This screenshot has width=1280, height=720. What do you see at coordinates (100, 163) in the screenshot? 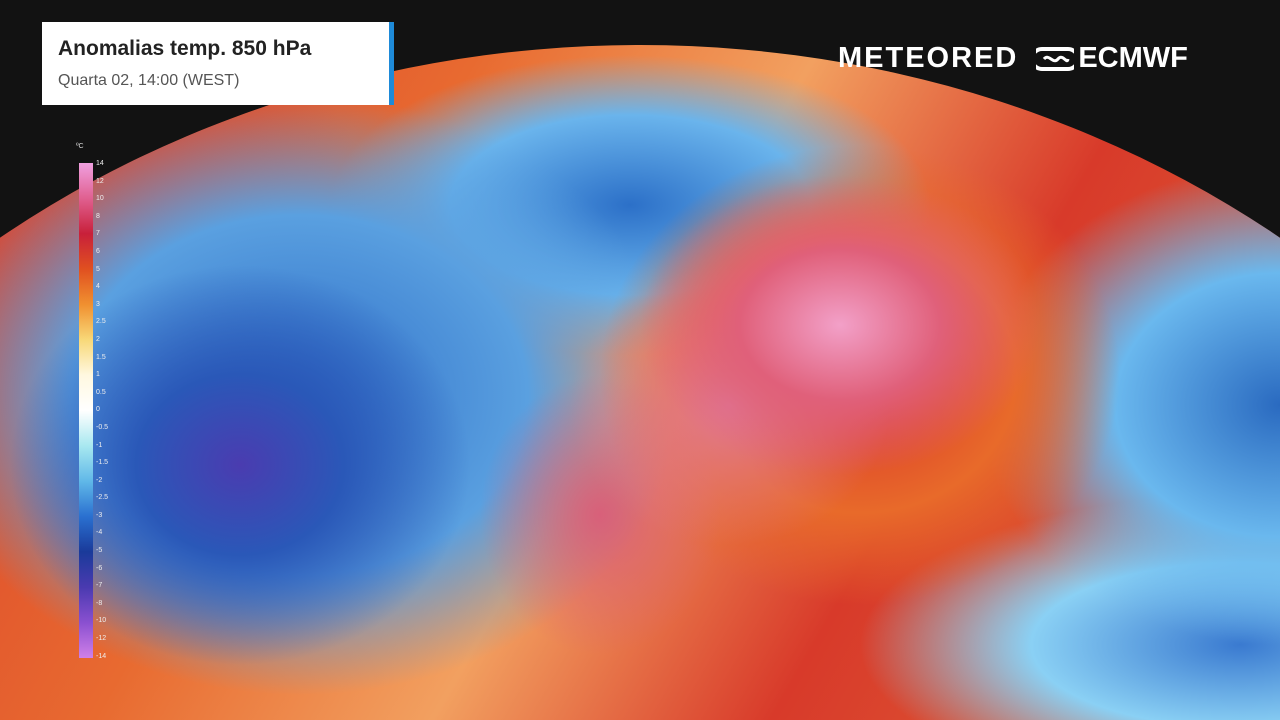
I see `legend-tick: 14` at bounding box center [100, 163].